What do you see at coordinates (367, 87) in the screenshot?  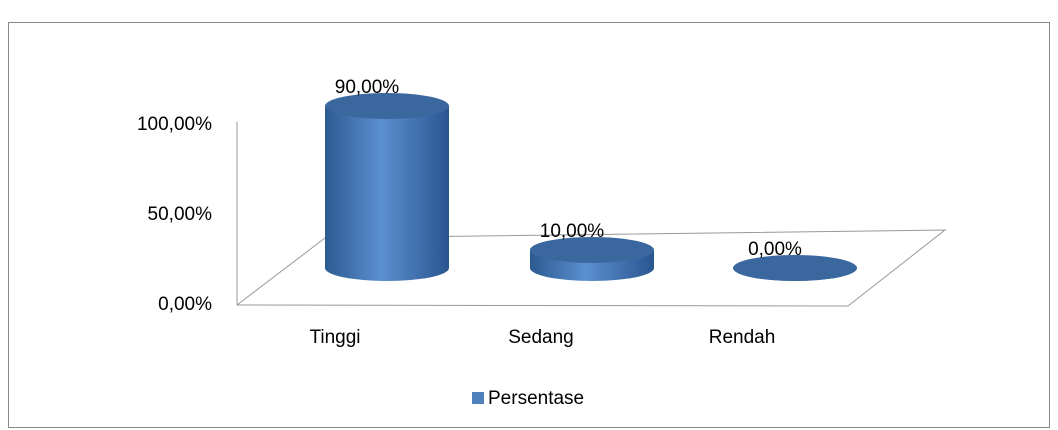 I see `data-label: 90,00%` at bounding box center [367, 87].